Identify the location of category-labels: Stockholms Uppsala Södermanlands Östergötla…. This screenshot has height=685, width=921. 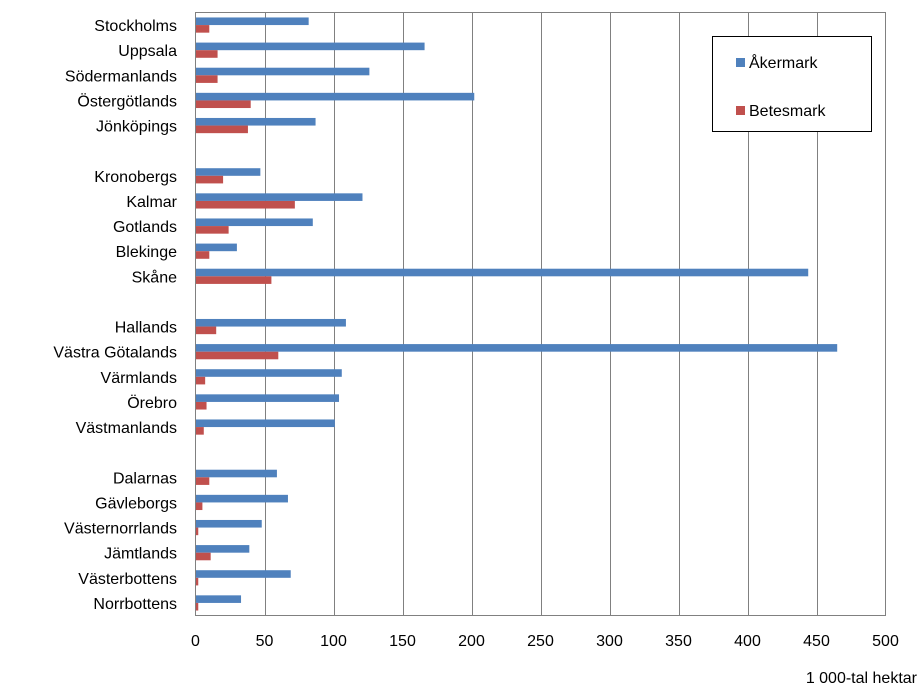
(115, 315).